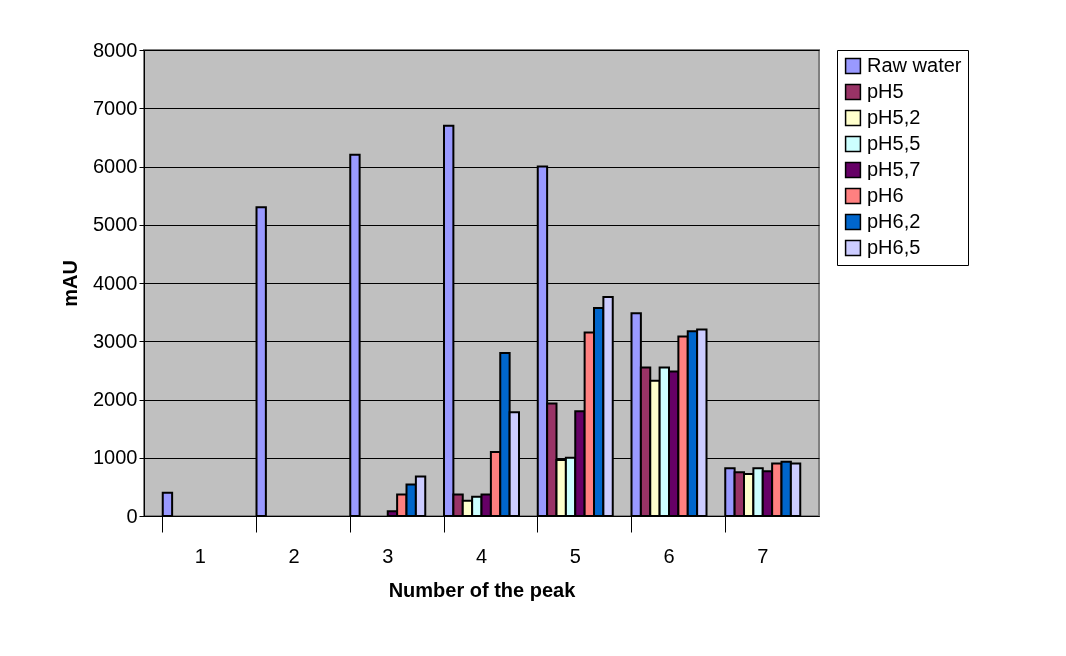 This screenshot has height=656, width=1066. What do you see at coordinates (115, 457) in the screenshot?
I see `y-tick-label: 1000` at bounding box center [115, 457].